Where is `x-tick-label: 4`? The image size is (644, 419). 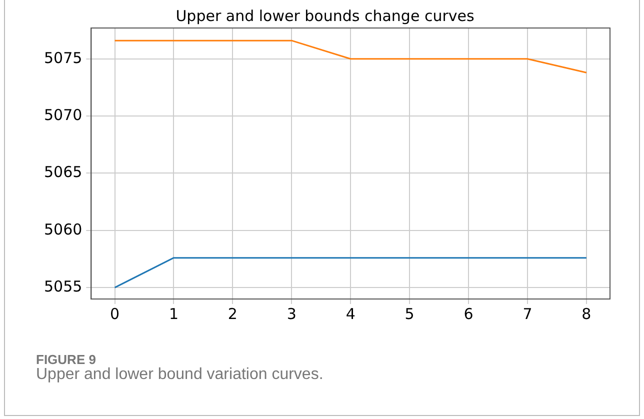
x-tick-label: 4 is located at coordinates (351, 313).